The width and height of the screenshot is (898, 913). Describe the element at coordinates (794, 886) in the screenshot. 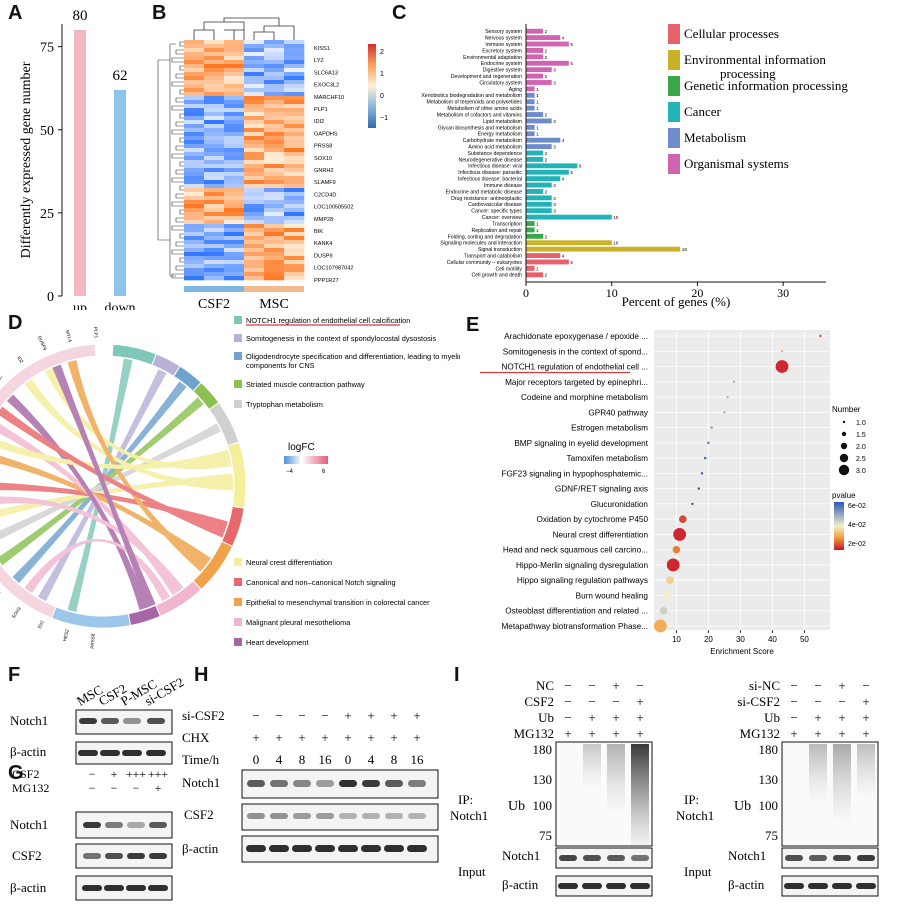

I see `panel-i-right-input-actin-band` at that location.